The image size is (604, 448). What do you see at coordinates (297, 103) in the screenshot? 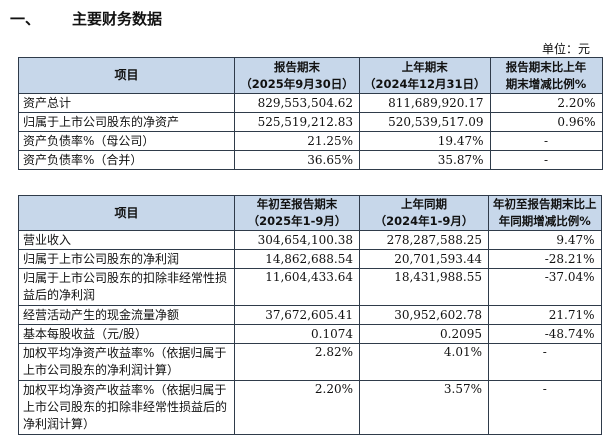
I see `row-current: 829,553,504.62` at bounding box center [297, 103].